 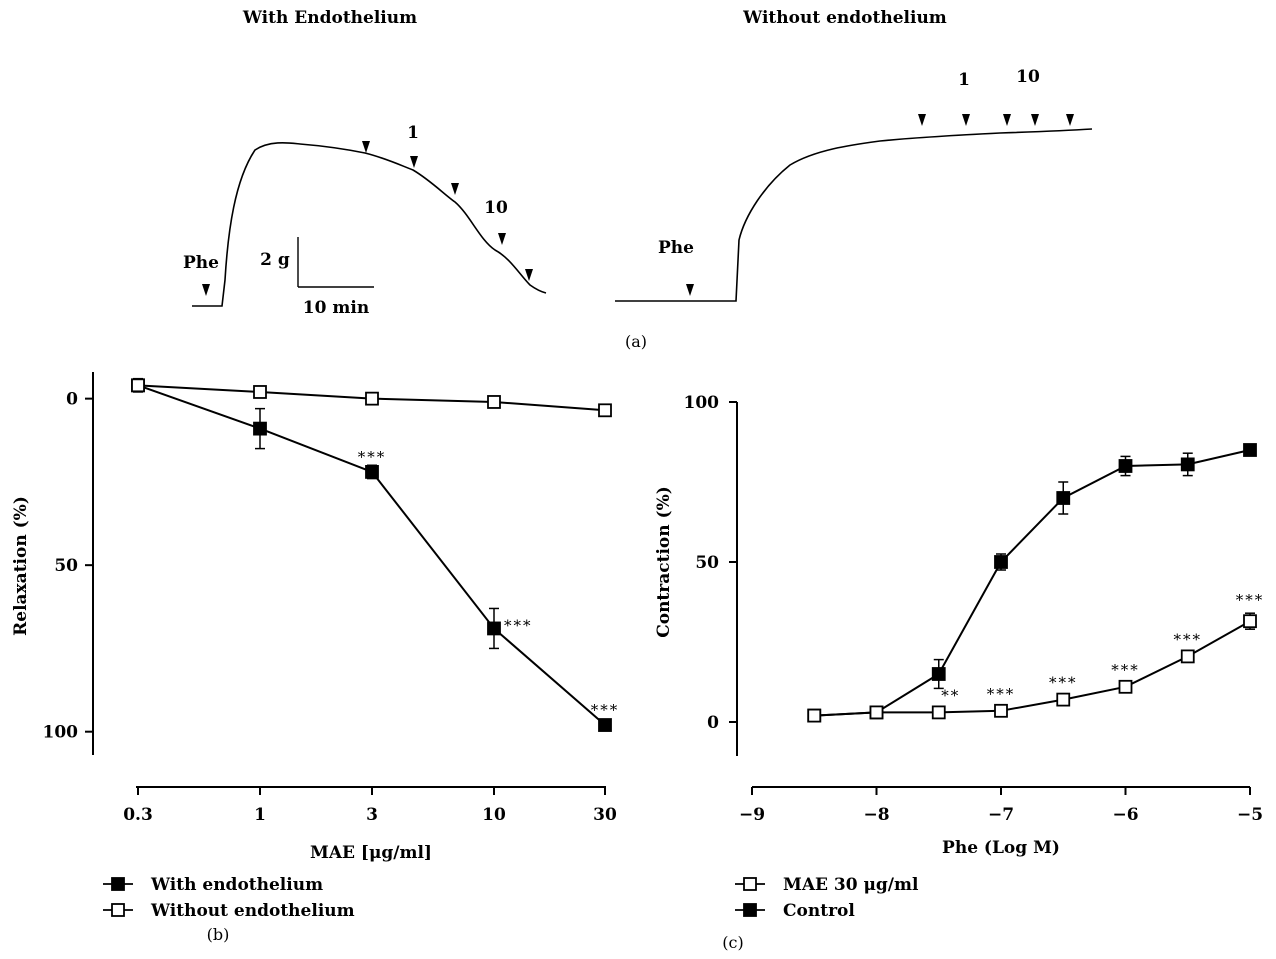 I want to click on arrowheads-with-endothelium, so click(x=367, y=218).